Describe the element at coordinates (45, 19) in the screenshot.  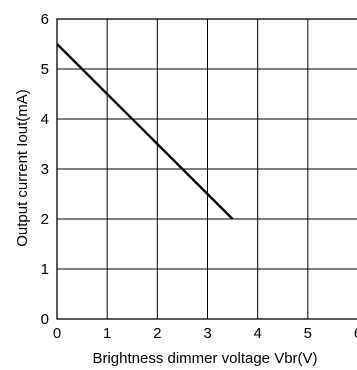
I see `y-tick-label: 6` at that location.